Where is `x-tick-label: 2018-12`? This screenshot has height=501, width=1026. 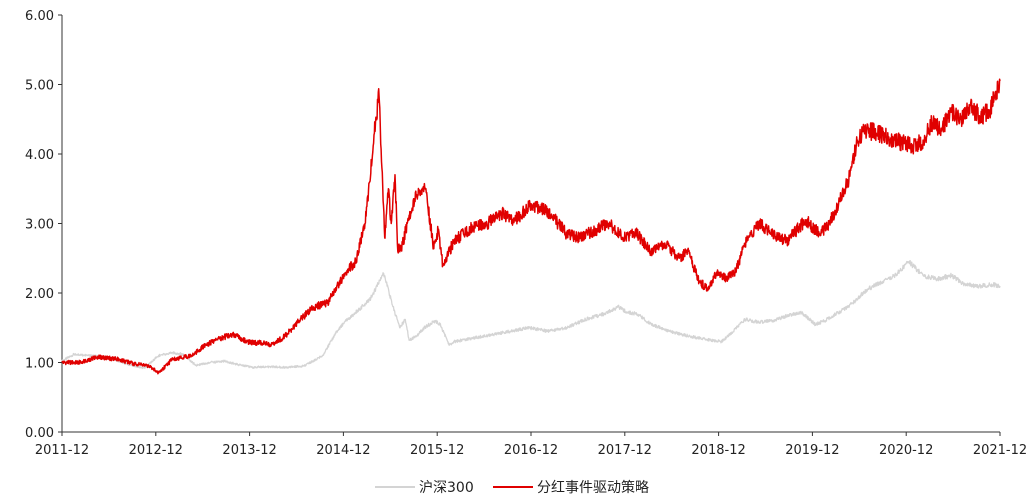 x-tick-label: 2018-12 is located at coordinates (718, 450).